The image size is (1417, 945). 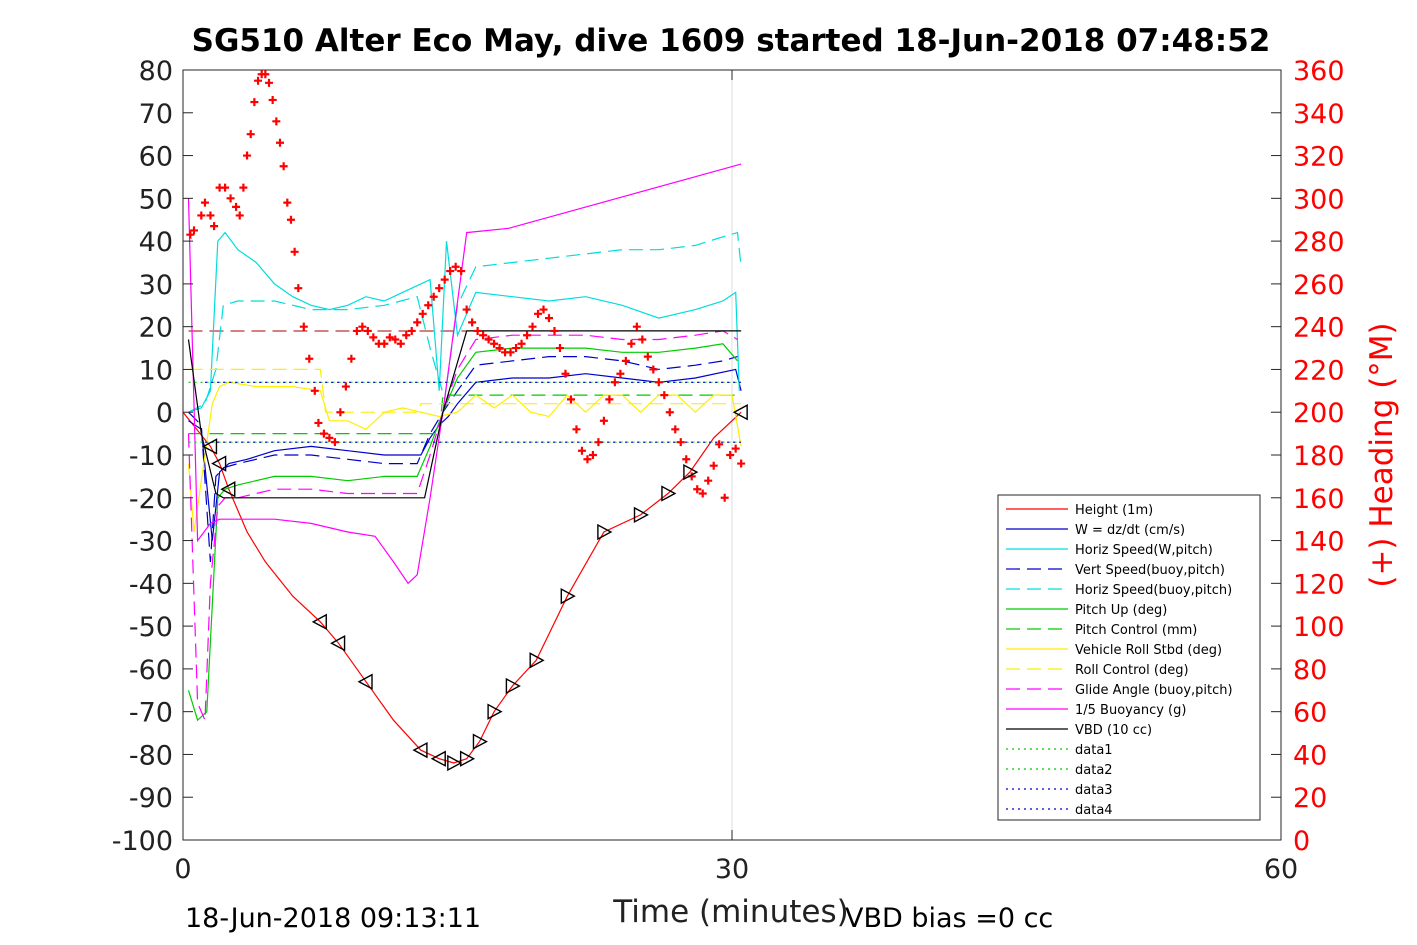 What do you see at coordinates (151, 798) in the screenshot?
I see `y-tick-label: -90` at bounding box center [151, 798].